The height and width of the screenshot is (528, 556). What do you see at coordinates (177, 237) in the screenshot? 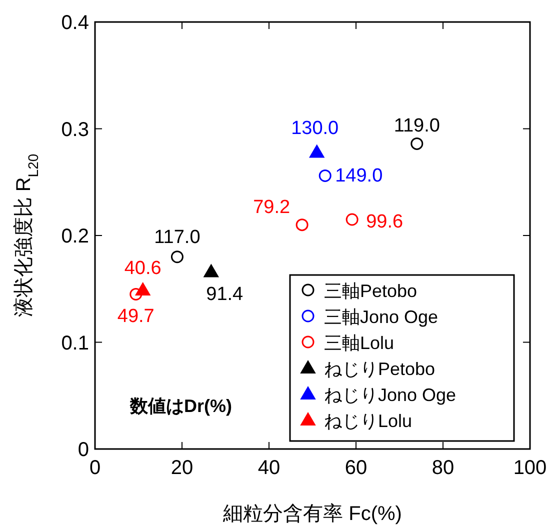
I see `annotation: 117.0` at bounding box center [177, 237].